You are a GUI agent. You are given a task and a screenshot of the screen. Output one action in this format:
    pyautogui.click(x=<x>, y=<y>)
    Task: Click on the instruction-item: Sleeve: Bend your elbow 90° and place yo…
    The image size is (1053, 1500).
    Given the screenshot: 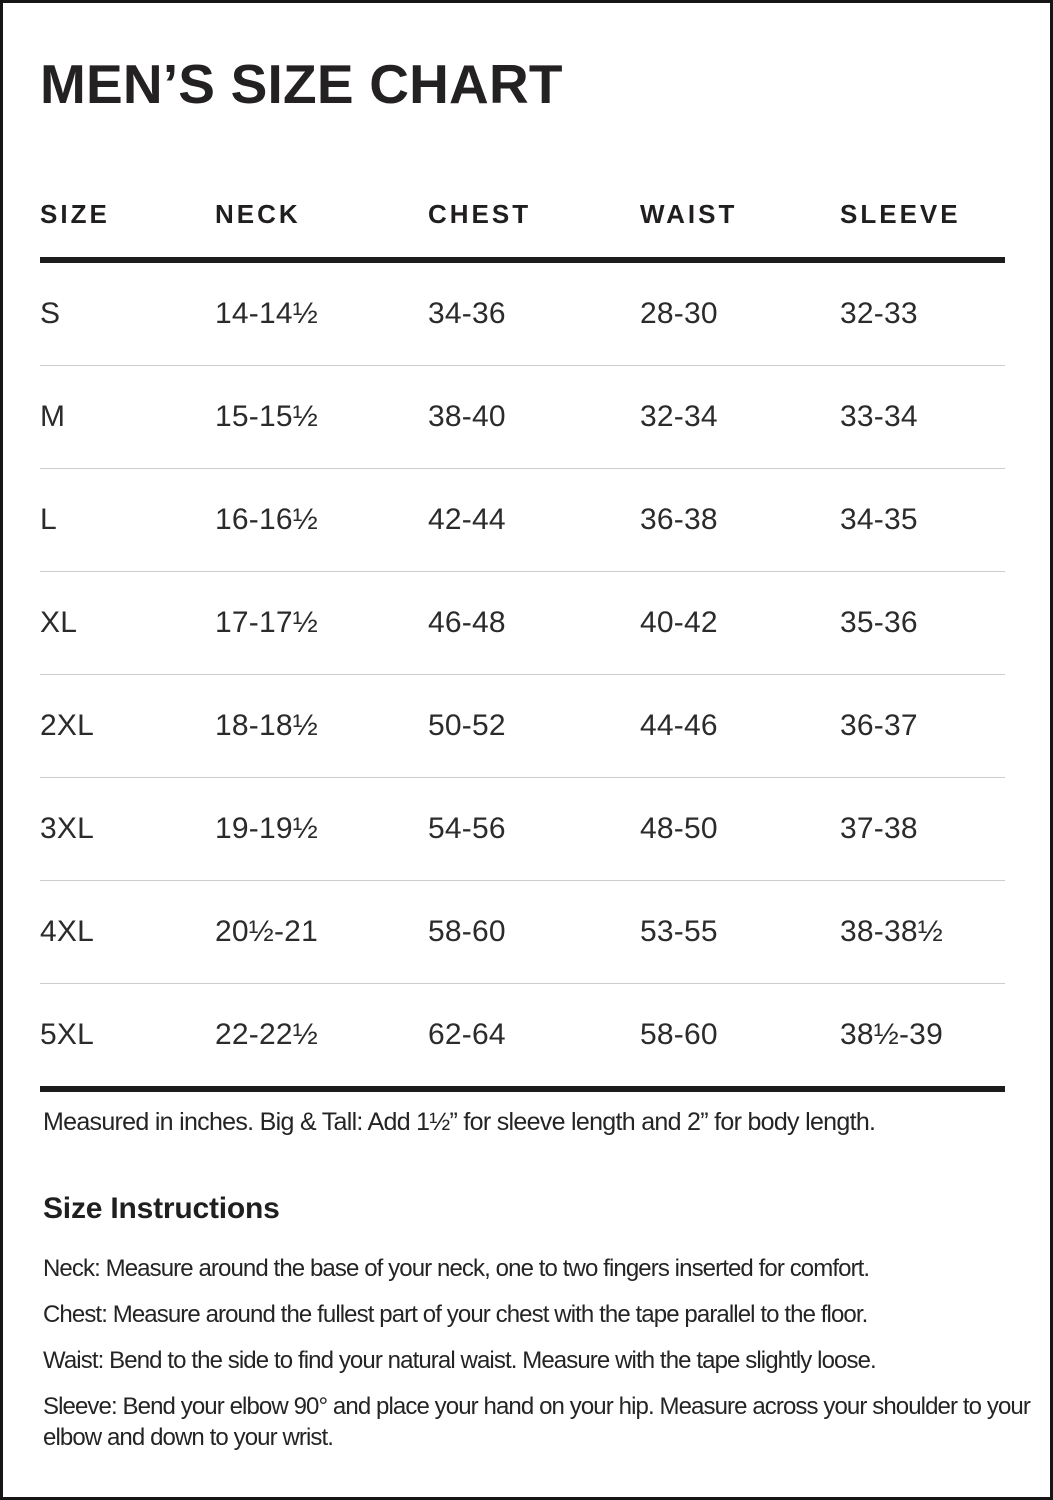 What is the action you would take?
    pyautogui.click(x=537, y=1422)
    